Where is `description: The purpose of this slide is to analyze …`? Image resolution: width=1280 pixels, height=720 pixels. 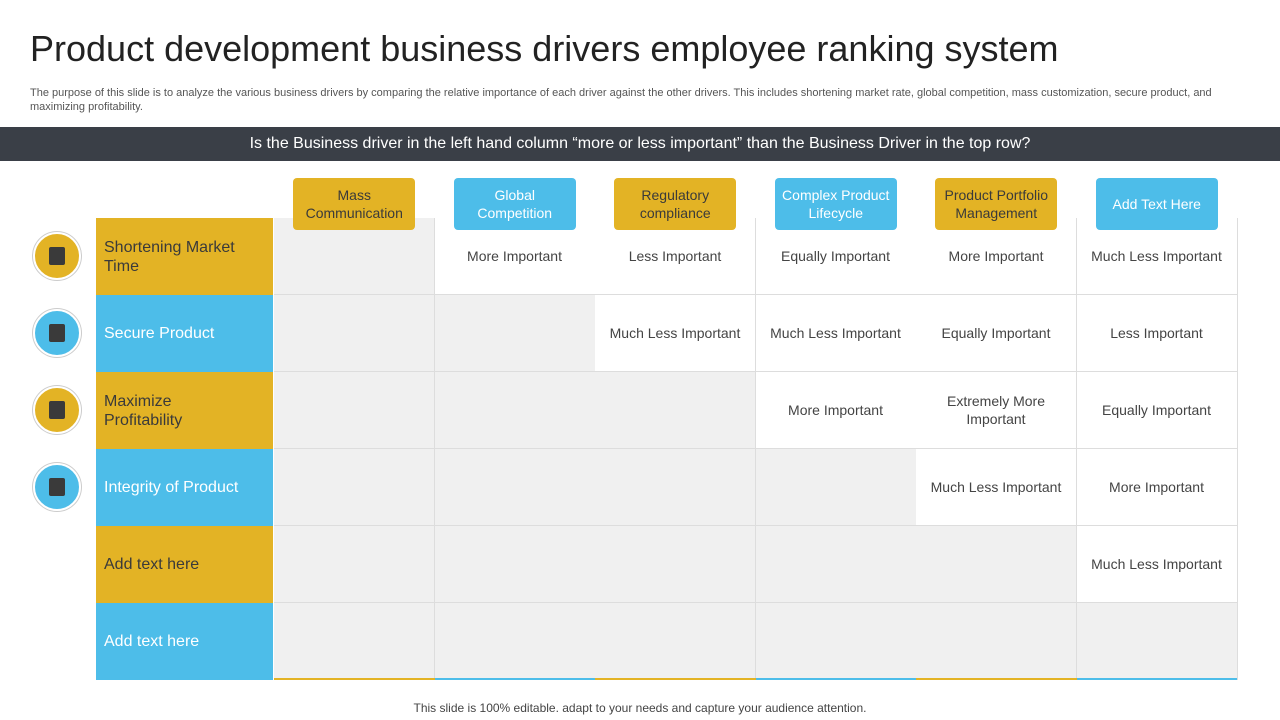 description: The purpose of this slide is to analyze … is located at coordinates (621, 100).